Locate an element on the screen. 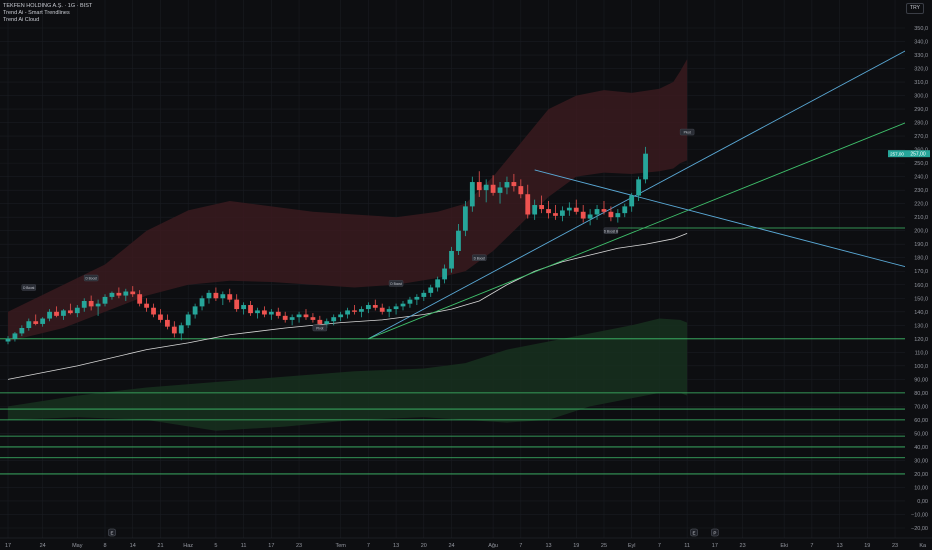 The height and width of the screenshot is (550, 932). event-marker-label: E is located at coordinates (694, 532).